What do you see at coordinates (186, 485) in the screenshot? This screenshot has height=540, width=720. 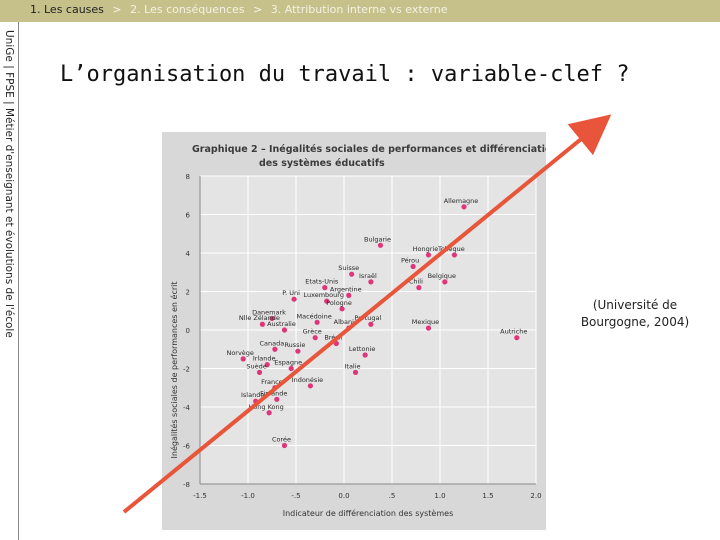 I see `y-tick-label: -8` at bounding box center [186, 485].